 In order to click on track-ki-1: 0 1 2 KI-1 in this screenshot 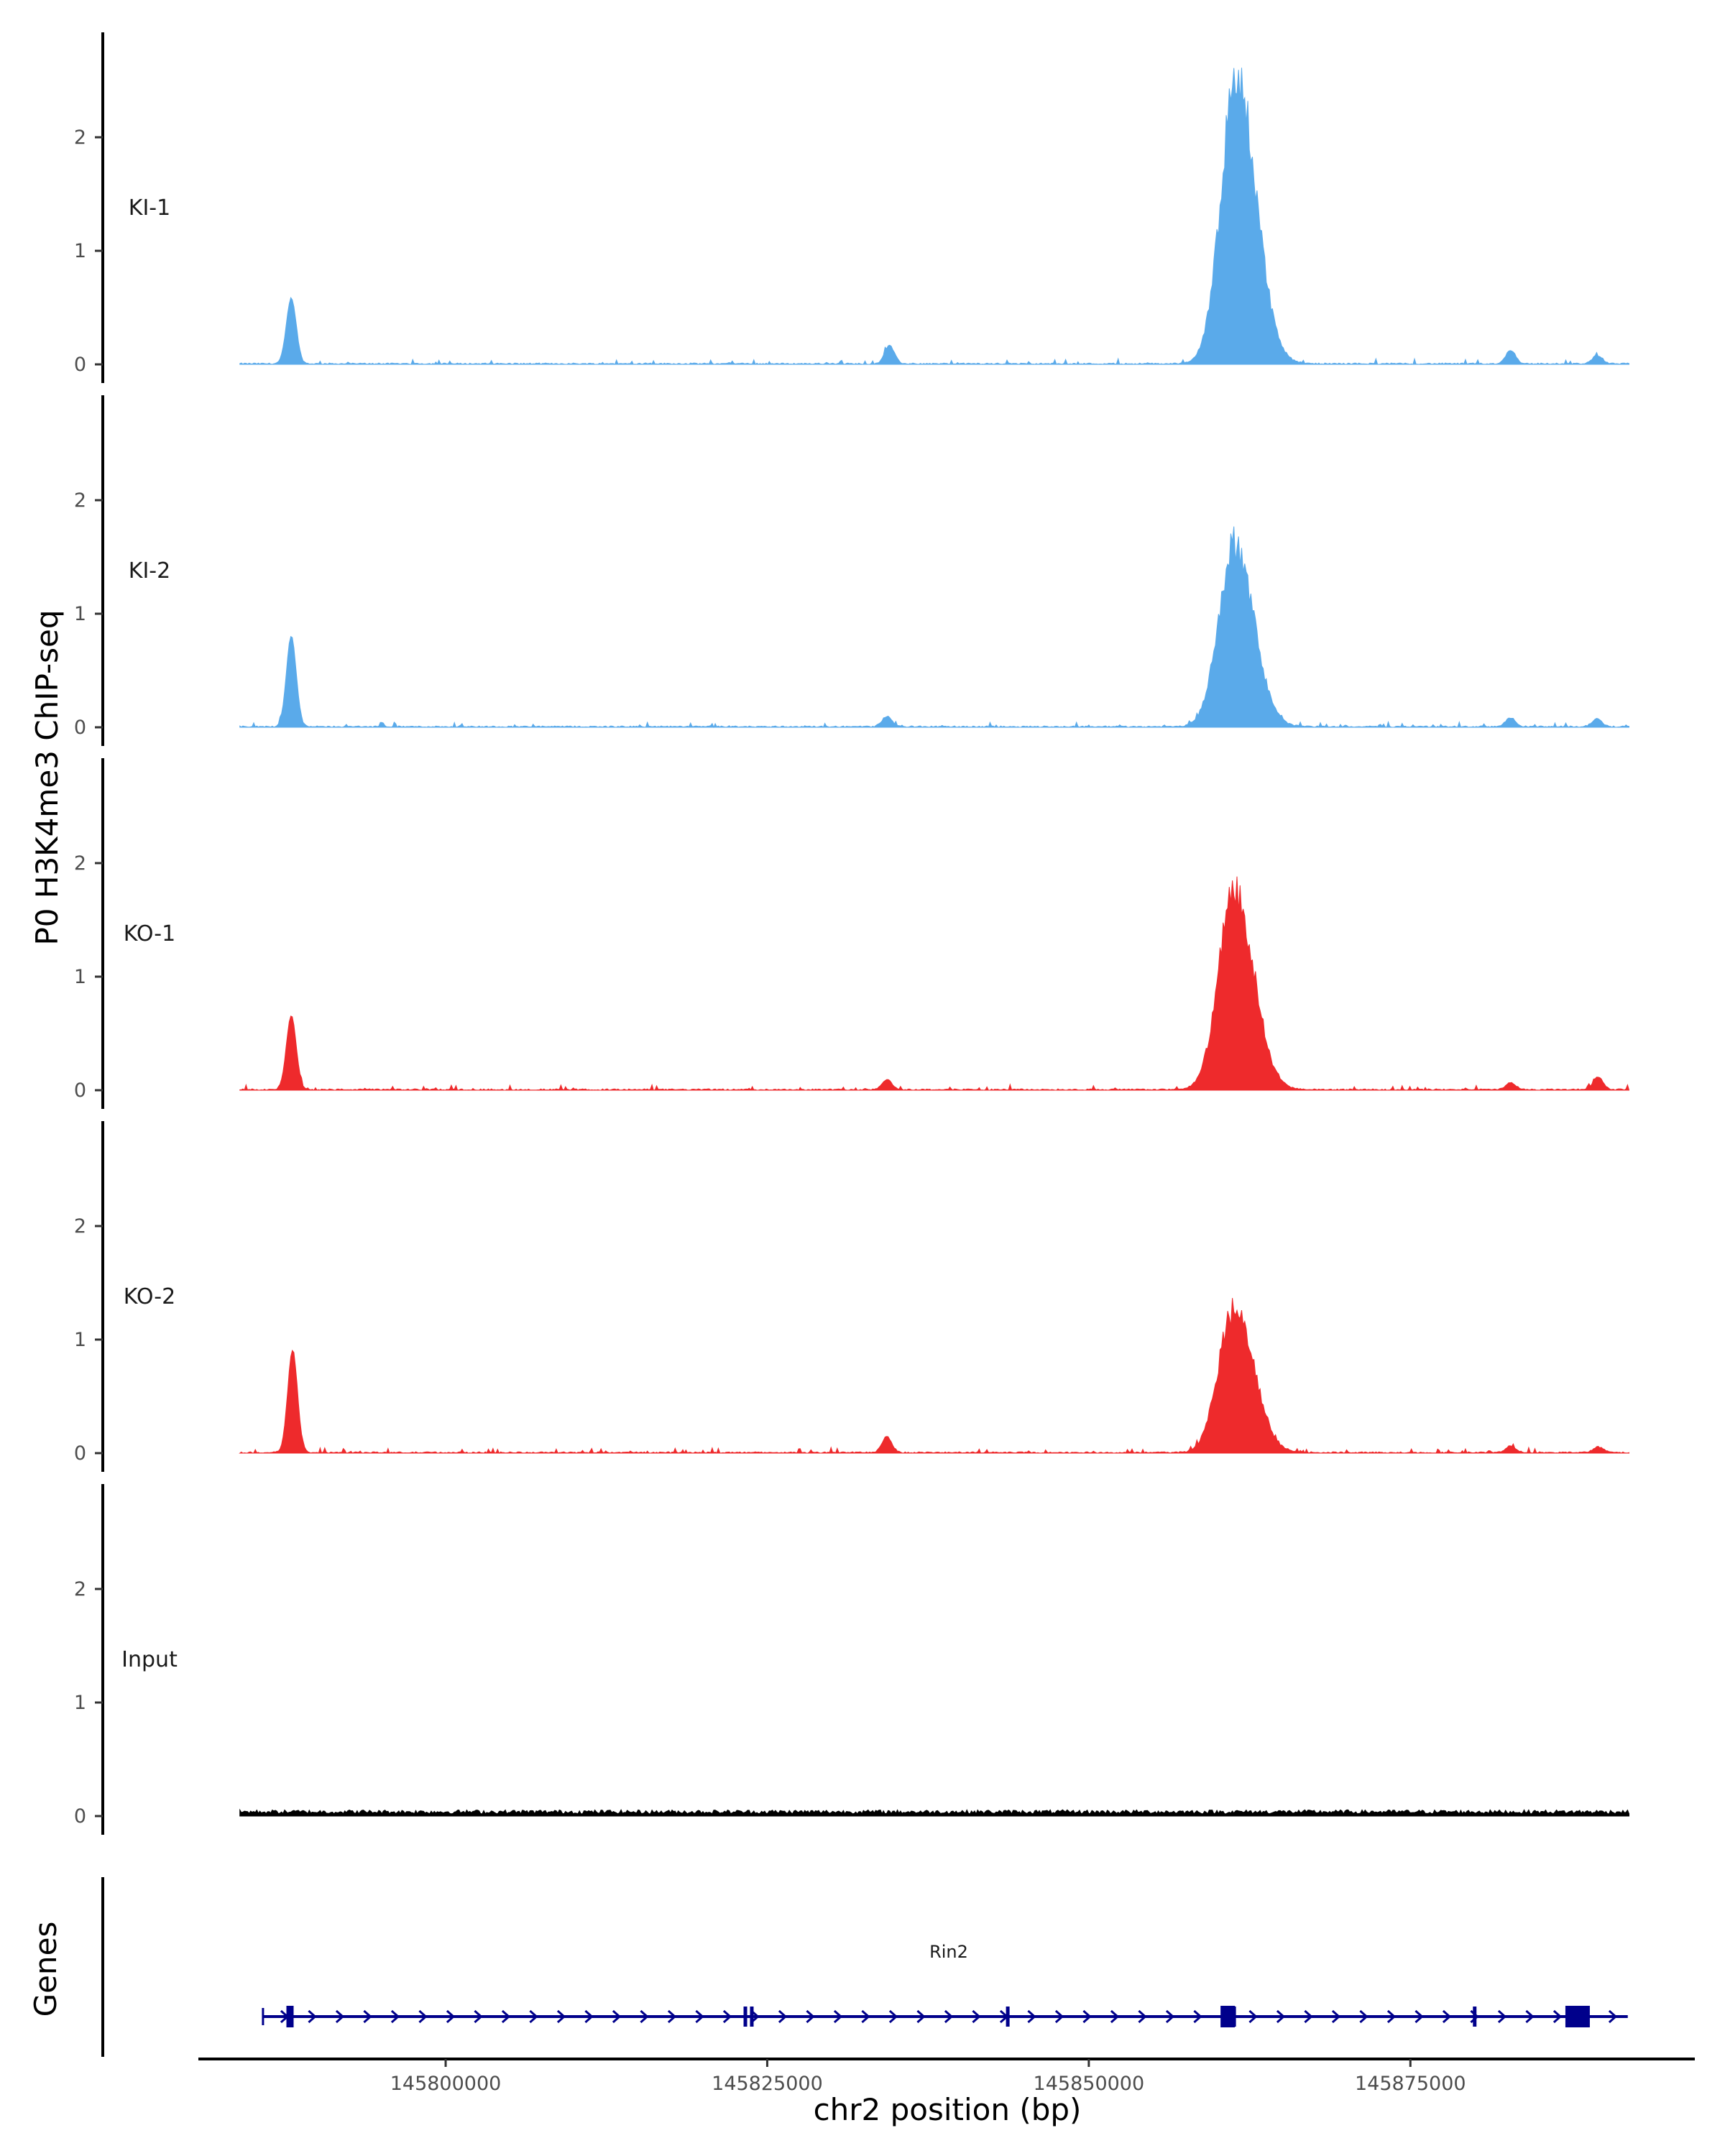, I will do `click(851, 208)`.